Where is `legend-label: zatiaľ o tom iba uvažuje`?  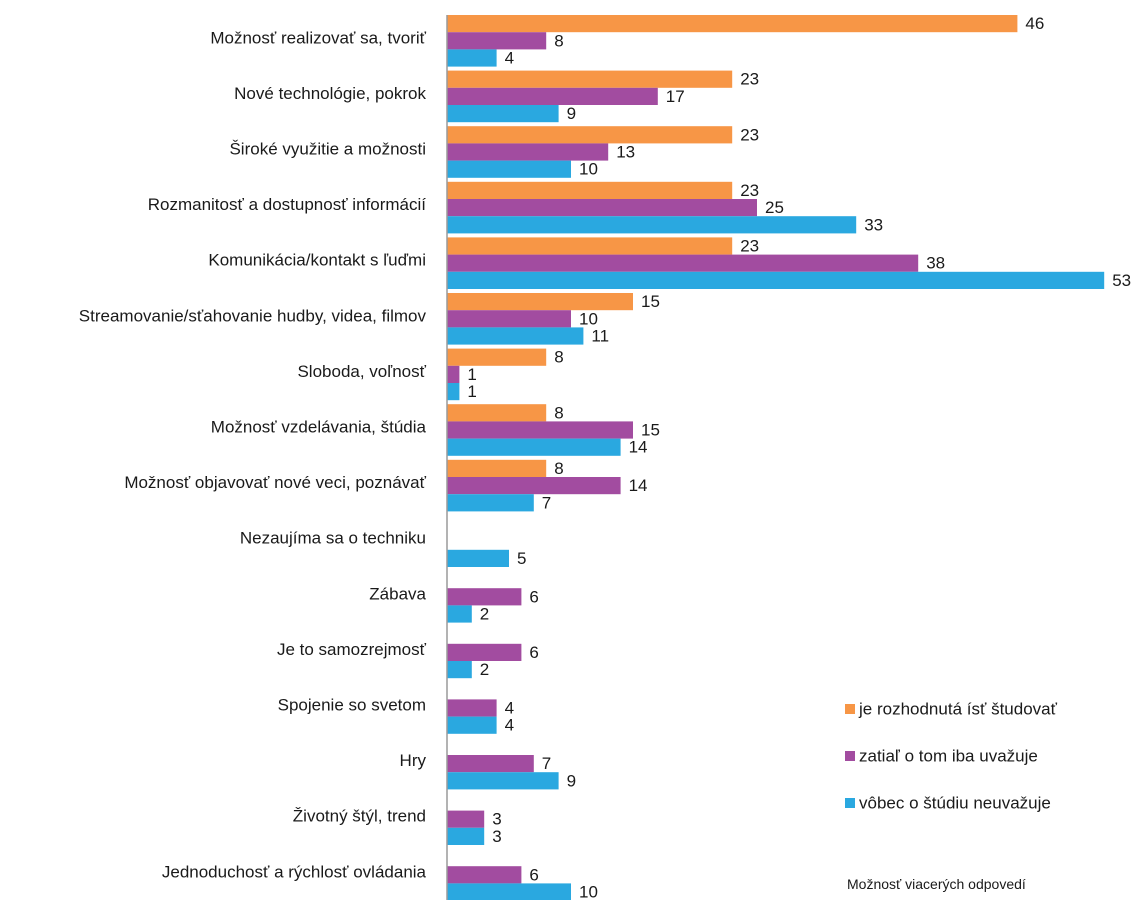
legend-label: zatiaľ o tom iba uvažuje is located at coordinates (948, 755).